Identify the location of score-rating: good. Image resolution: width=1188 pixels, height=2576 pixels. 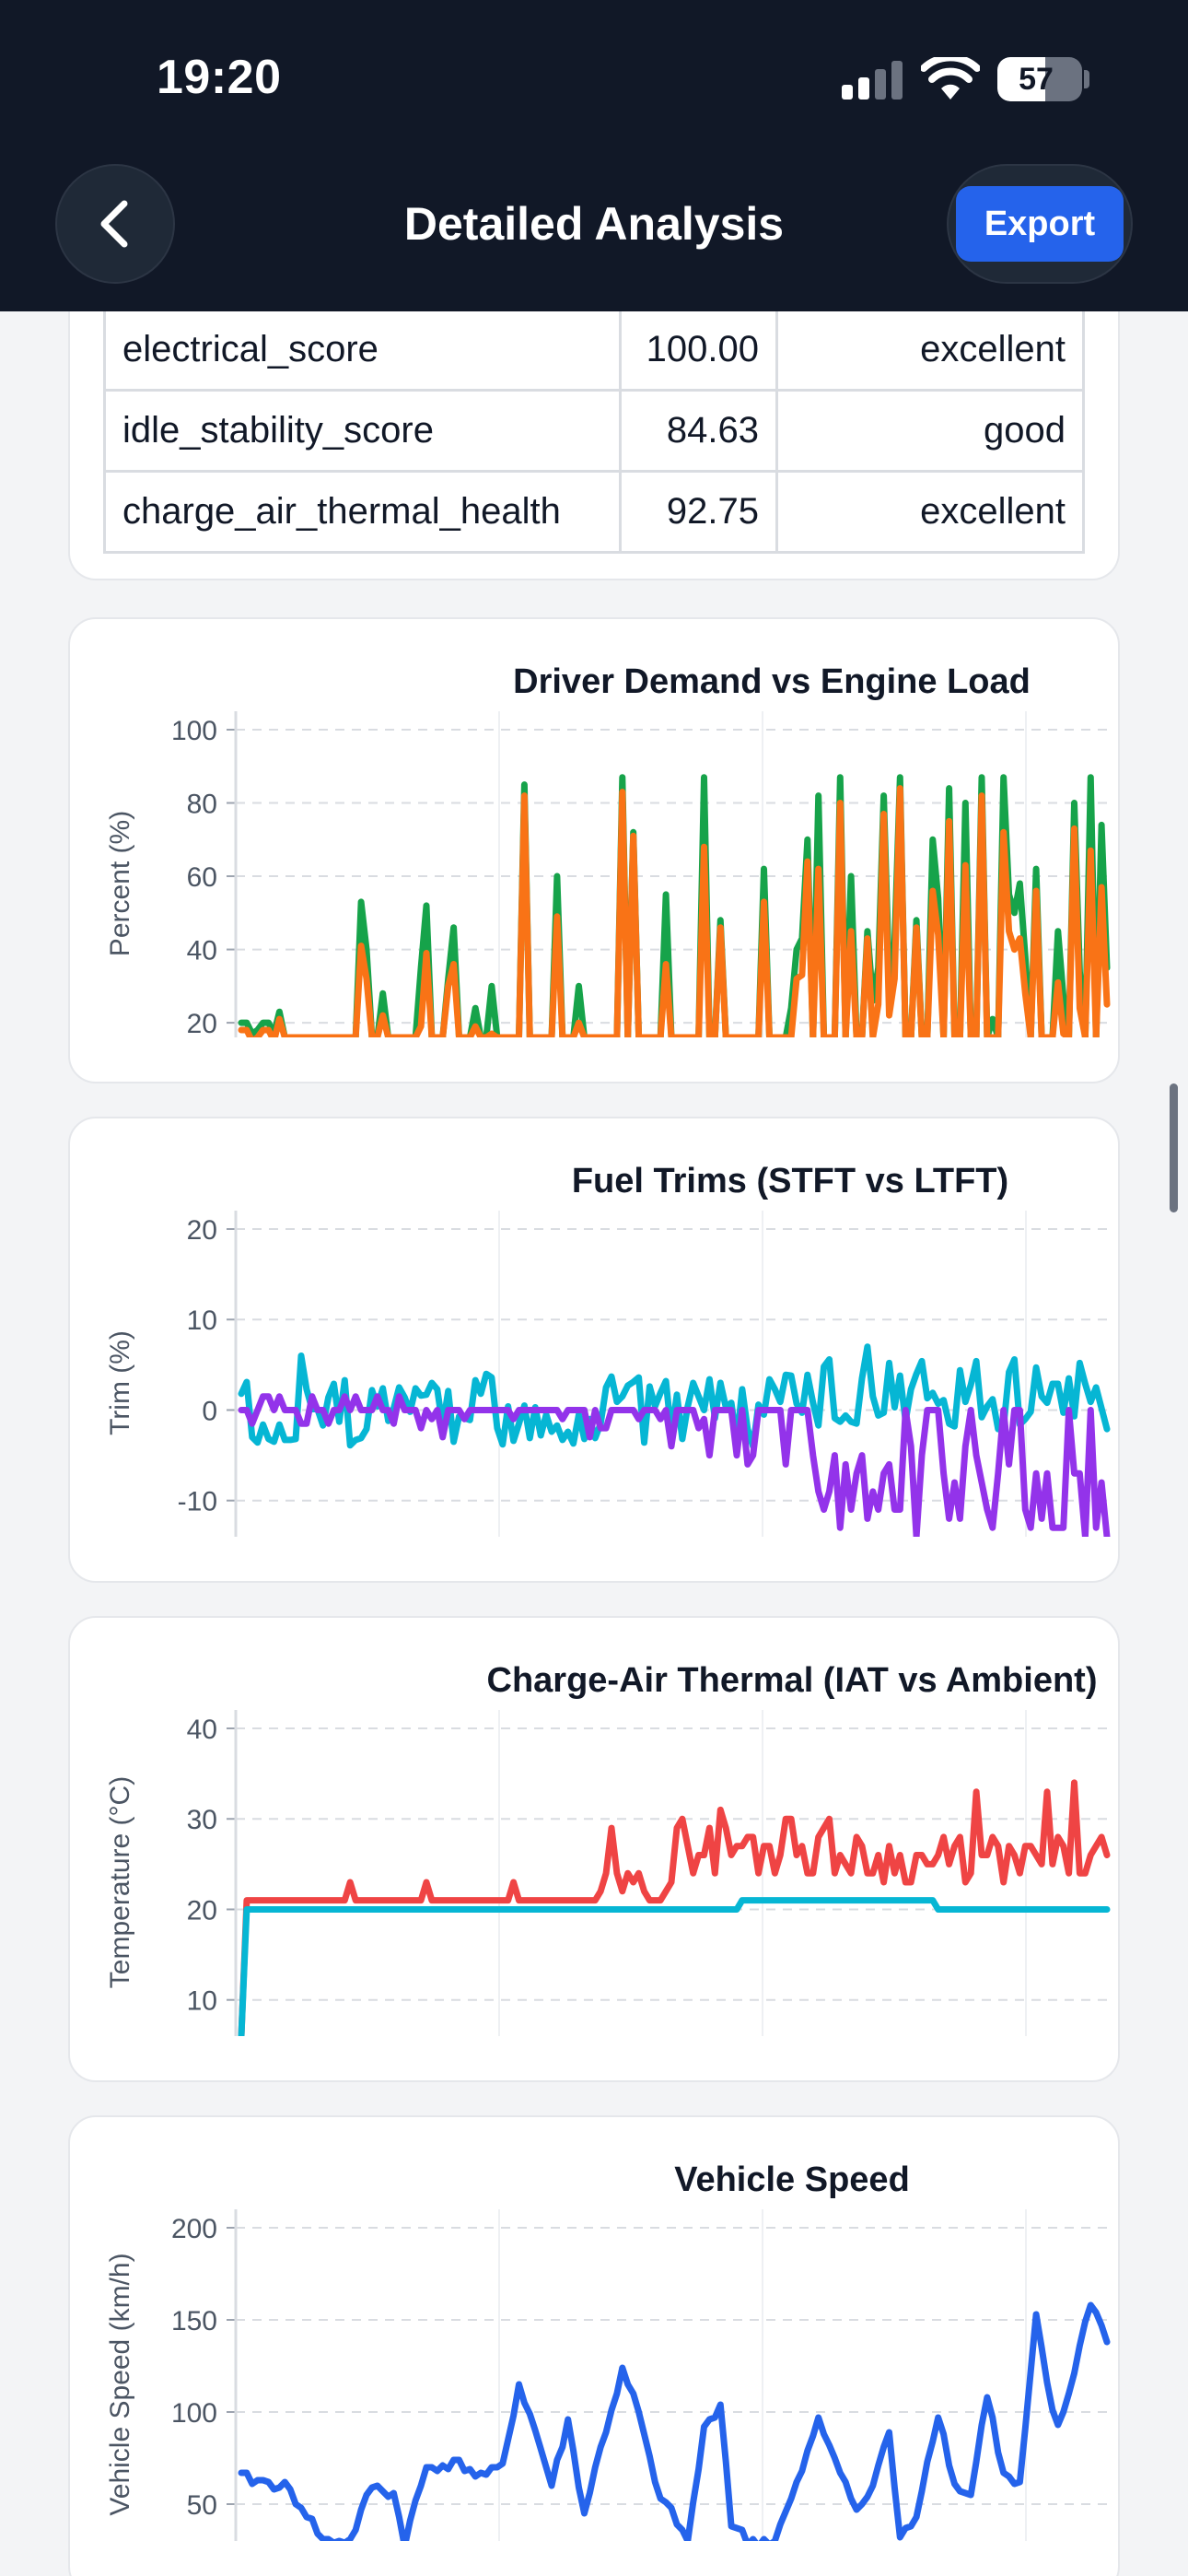
(930, 431).